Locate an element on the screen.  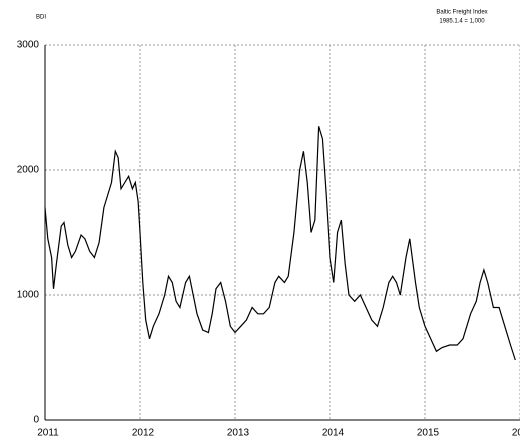
y-tick-label: 3000 is located at coordinates (28, 45).